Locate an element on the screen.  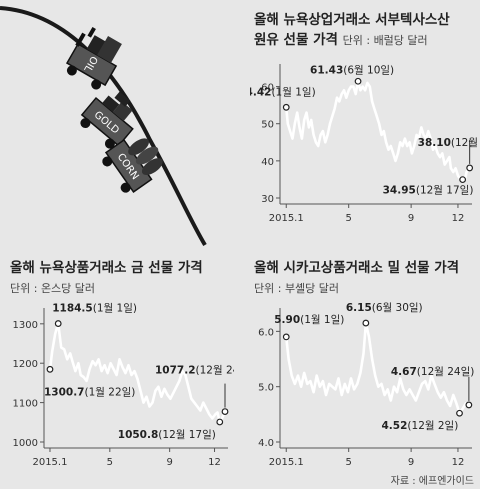
y-tick-label: 1100 is located at coordinates (25, 404).